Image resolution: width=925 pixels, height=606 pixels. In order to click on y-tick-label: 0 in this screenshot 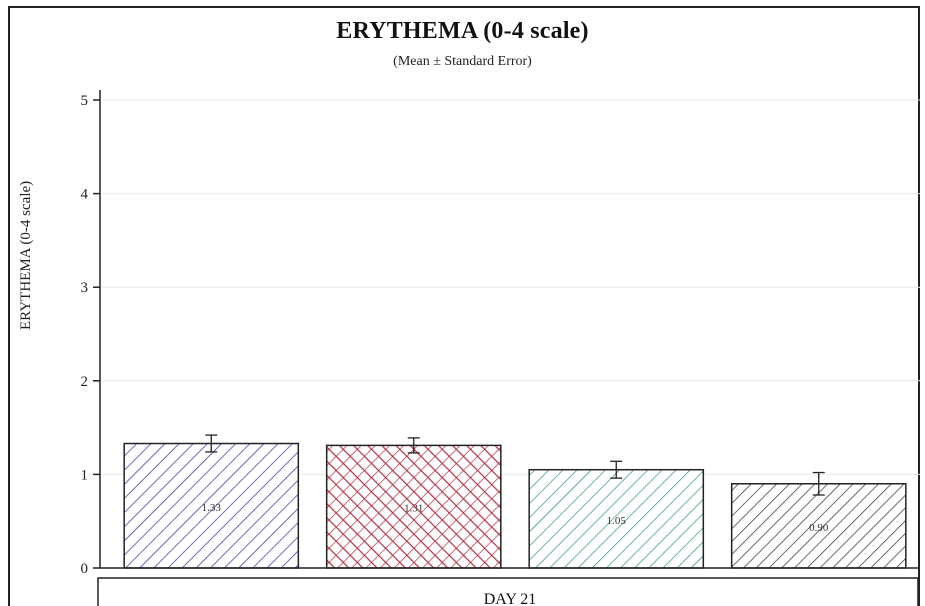, I will do `click(85, 569)`.